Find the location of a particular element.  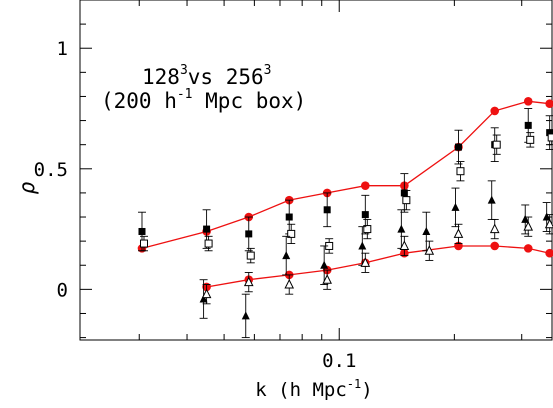

x-axis-label: k (h Mpc-1) is located at coordinates (313, 389).